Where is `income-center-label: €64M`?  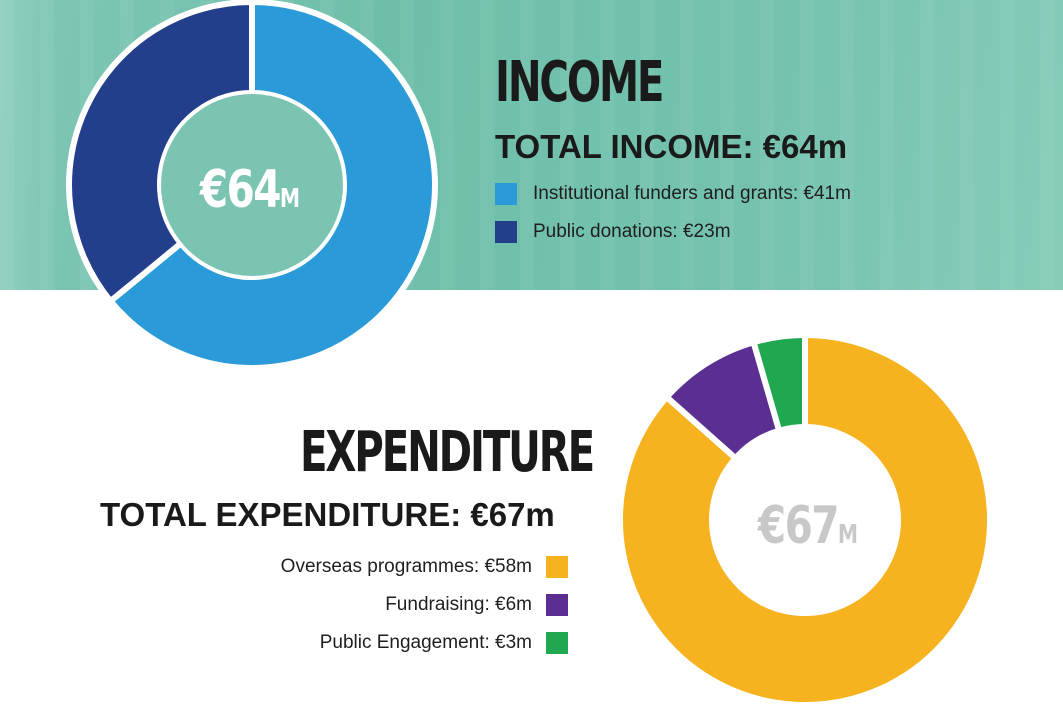
income-center-label: €64M is located at coordinates (249, 190).